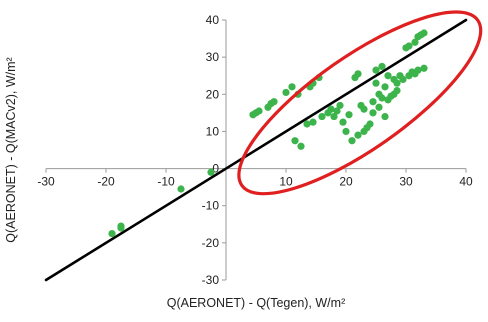 This screenshot has width=488, height=322. Describe the element at coordinates (211, 243) in the screenshot. I see `y-tick-label: -20` at that location.